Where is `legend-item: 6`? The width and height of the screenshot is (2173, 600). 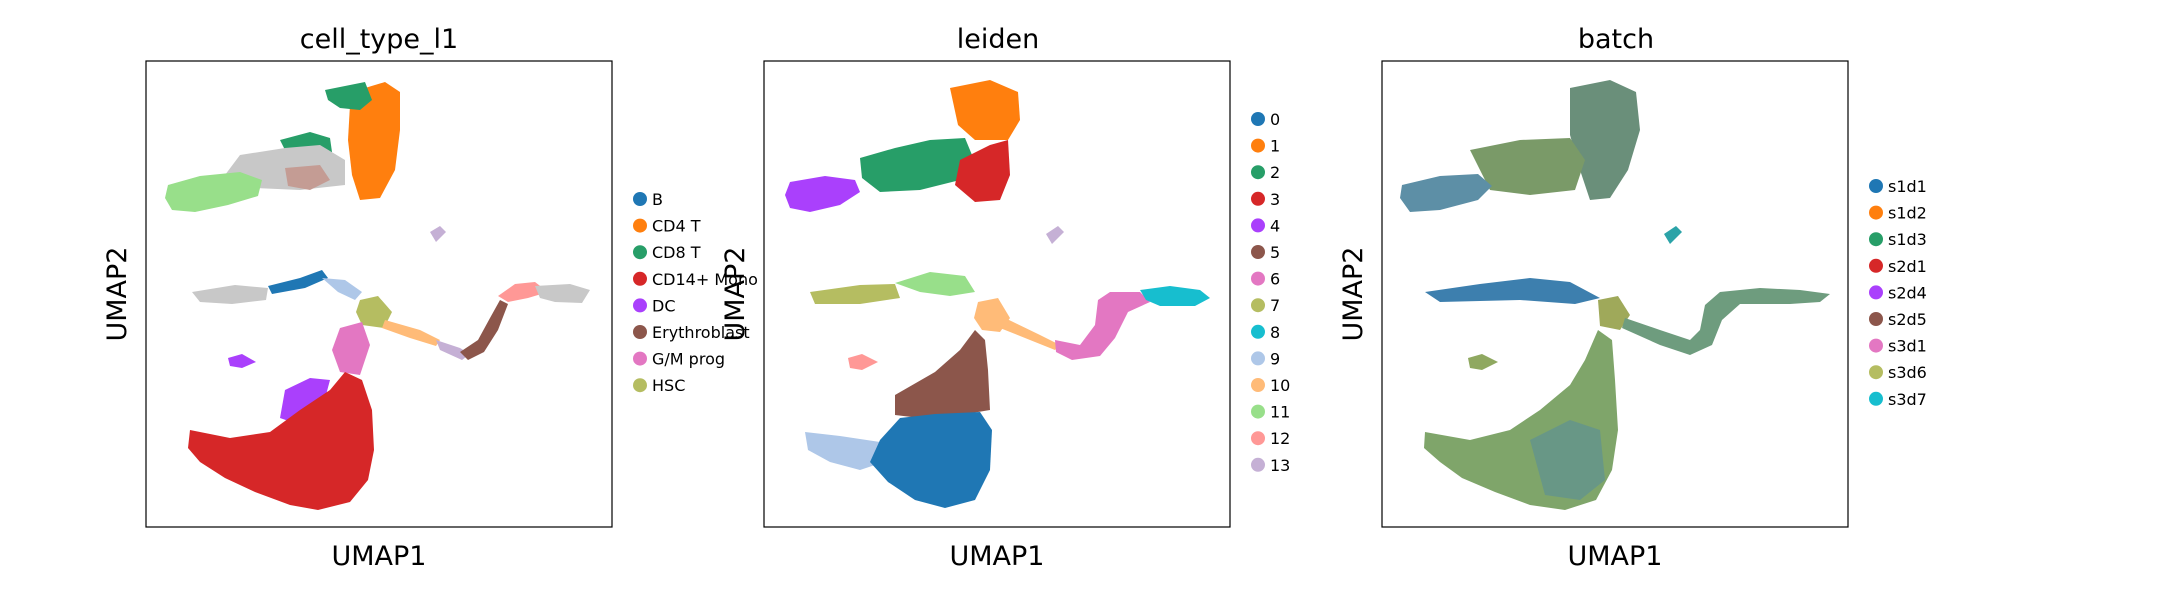 legend-item: 6 is located at coordinates (1265, 279).